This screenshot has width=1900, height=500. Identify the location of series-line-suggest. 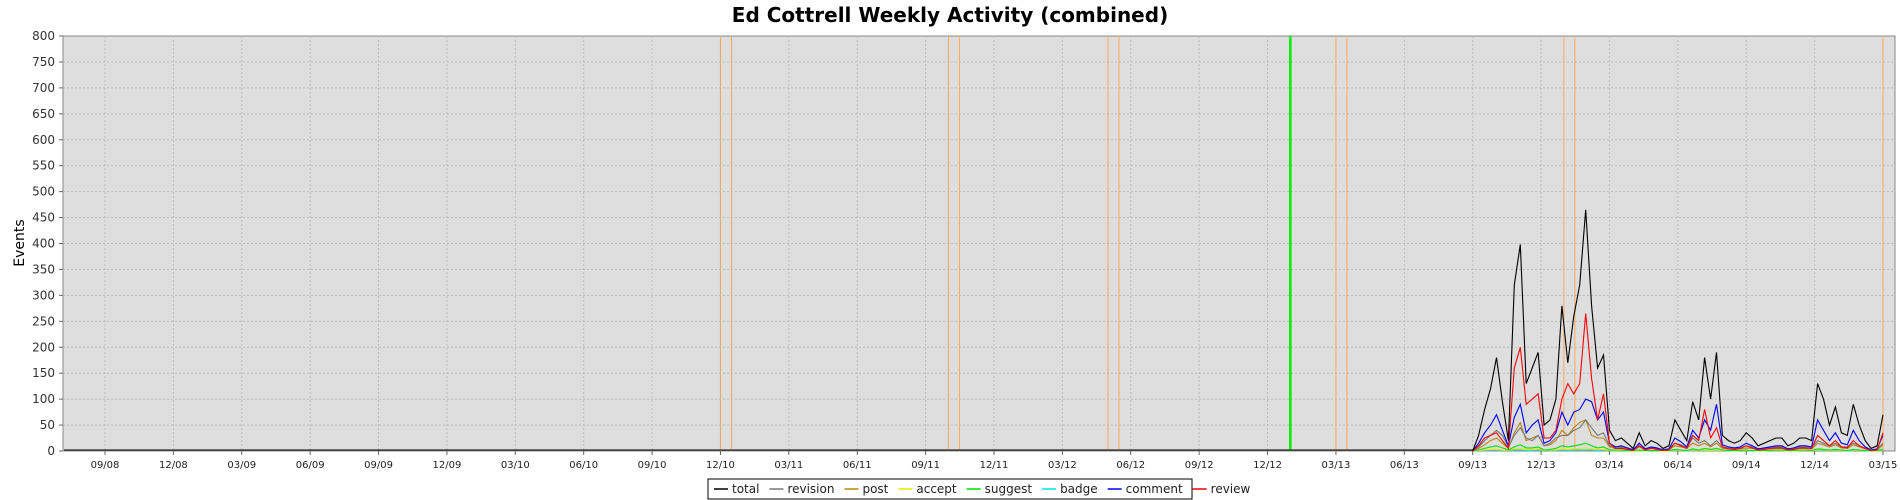
(1678, 447).